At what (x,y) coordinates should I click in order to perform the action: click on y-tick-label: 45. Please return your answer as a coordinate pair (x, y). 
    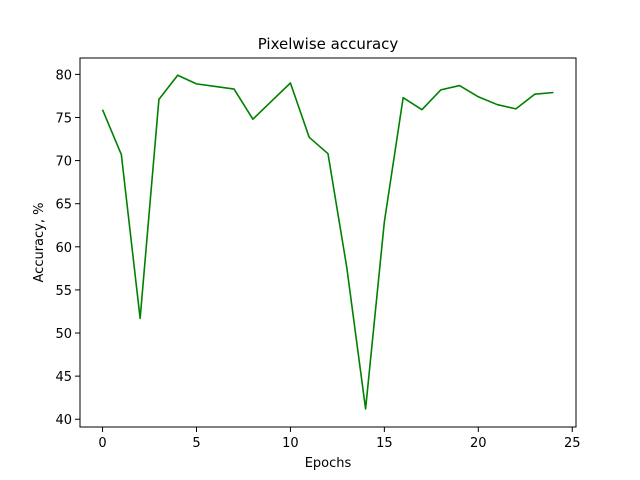
    Looking at the image, I should click on (63, 377).